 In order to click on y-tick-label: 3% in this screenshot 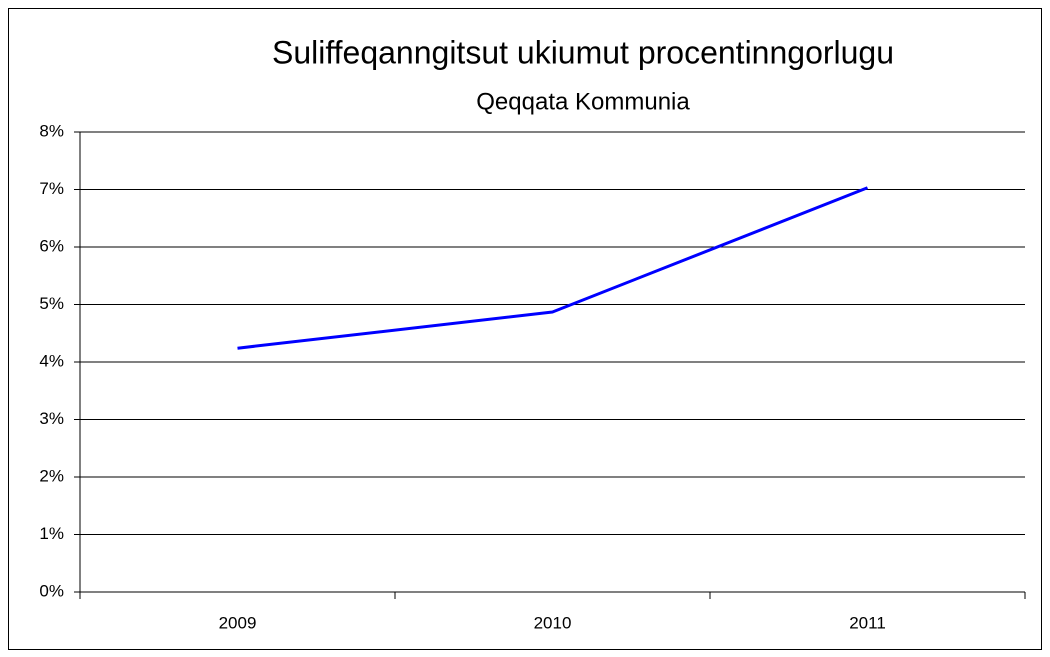, I will do `click(51, 418)`.